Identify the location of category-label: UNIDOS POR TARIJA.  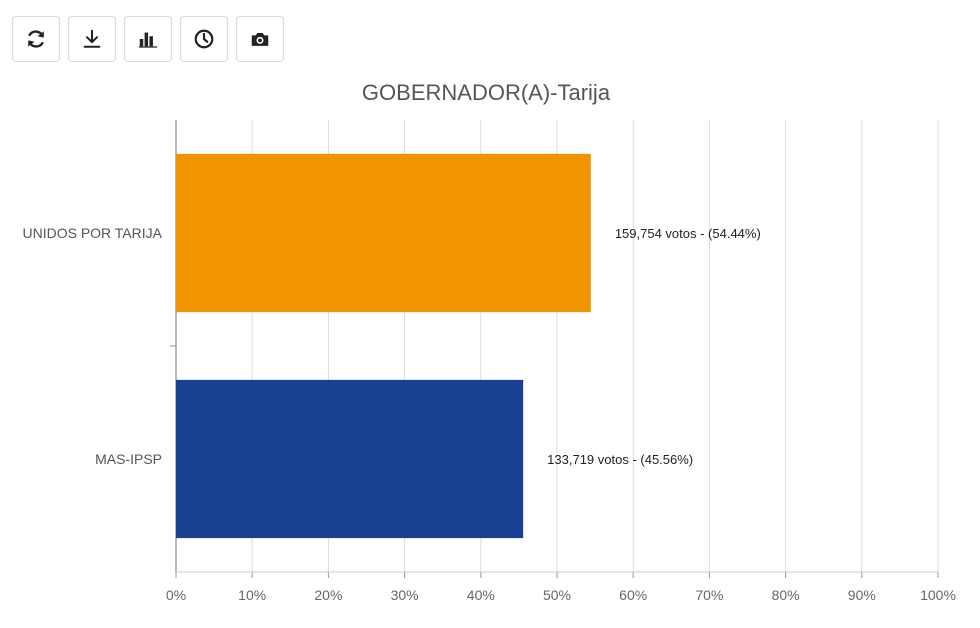
(92, 233).